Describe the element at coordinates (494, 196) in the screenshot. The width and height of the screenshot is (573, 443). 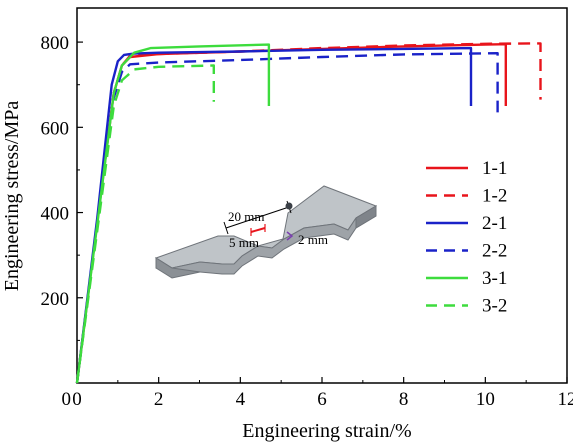
I see `legend-label: 1-2` at that location.